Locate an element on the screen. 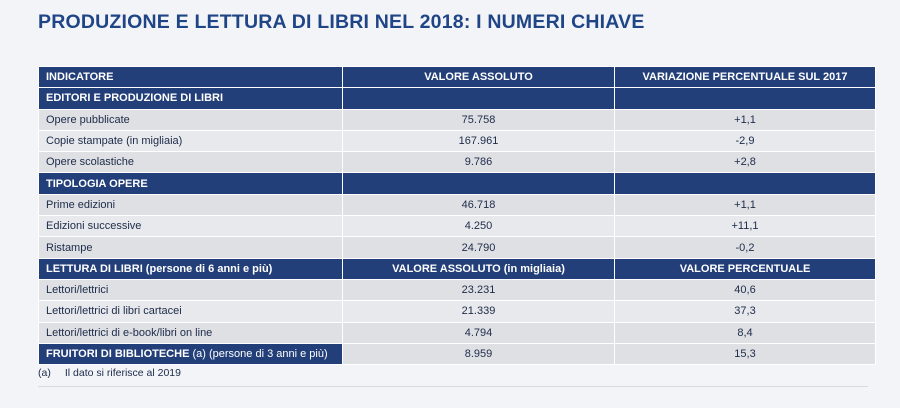 The height and width of the screenshot is (408, 900). header-valore-assoluto: VALORE ASSOLUTO is located at coordinates (478, 77).